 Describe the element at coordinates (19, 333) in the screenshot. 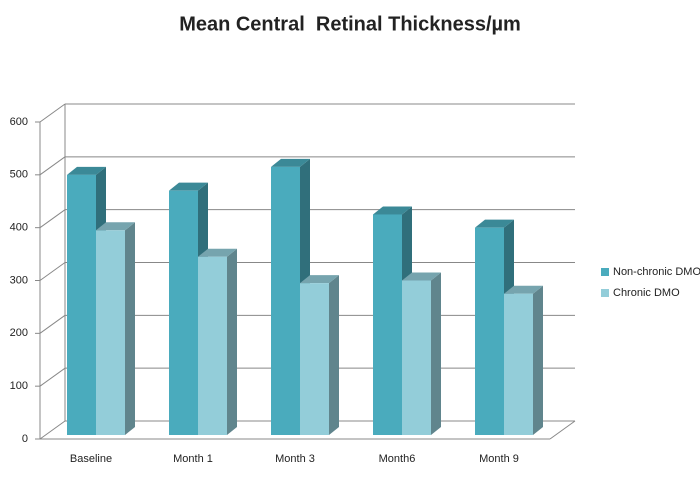

I see `y-tick-label: 200` at that location.